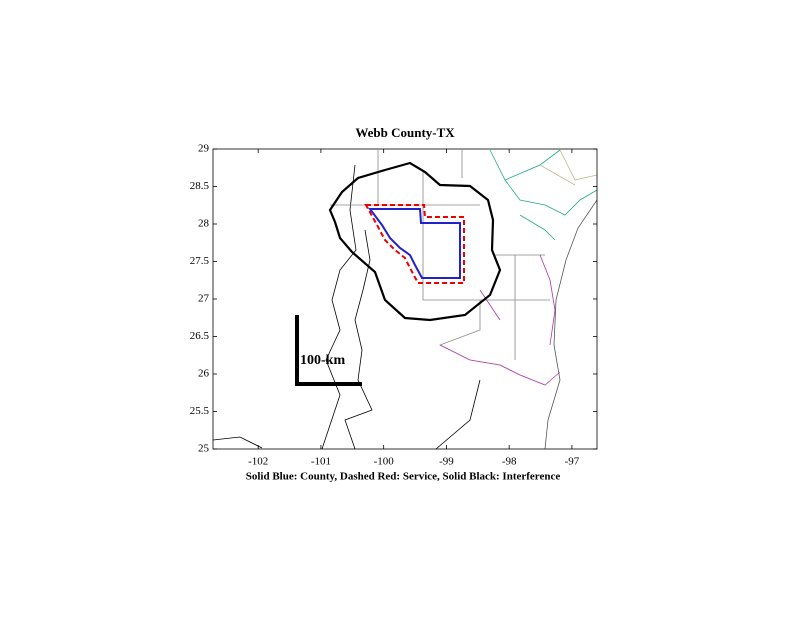 The width and height of the screenshot is (792, 617). What do you see at coordinates (384, 462) in the screenshot?
I see `x-tick-label: -100` at bounding box center [384, 462].